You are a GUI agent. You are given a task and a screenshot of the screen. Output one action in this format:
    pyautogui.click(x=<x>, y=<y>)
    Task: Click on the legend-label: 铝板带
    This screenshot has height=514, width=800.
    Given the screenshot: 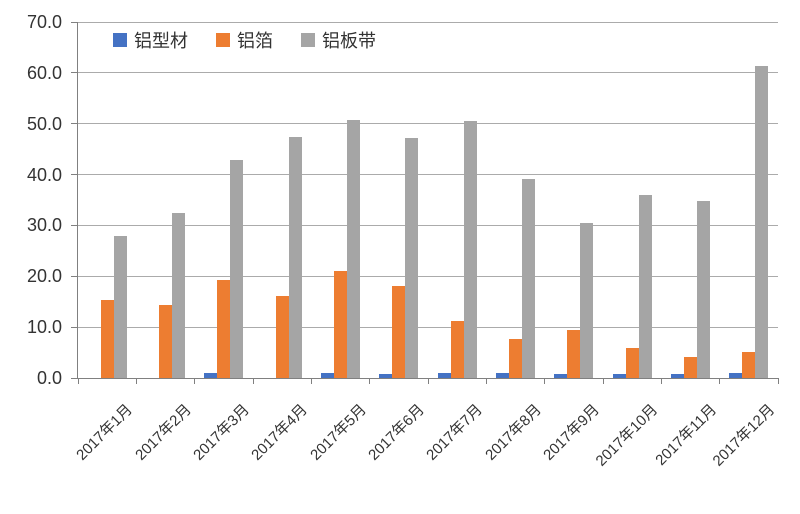 What is the action you would take?
    pyautogui.click(x=349, y=41)
    